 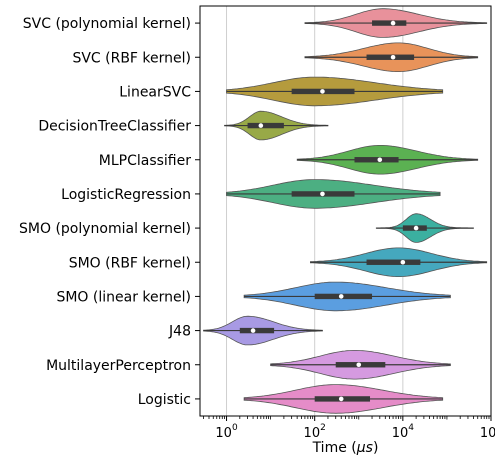 What do you see at coordinates (411, 428) in the screenshot?
I see `x-tick-exponent: 4` at bounding box center [411, 428].